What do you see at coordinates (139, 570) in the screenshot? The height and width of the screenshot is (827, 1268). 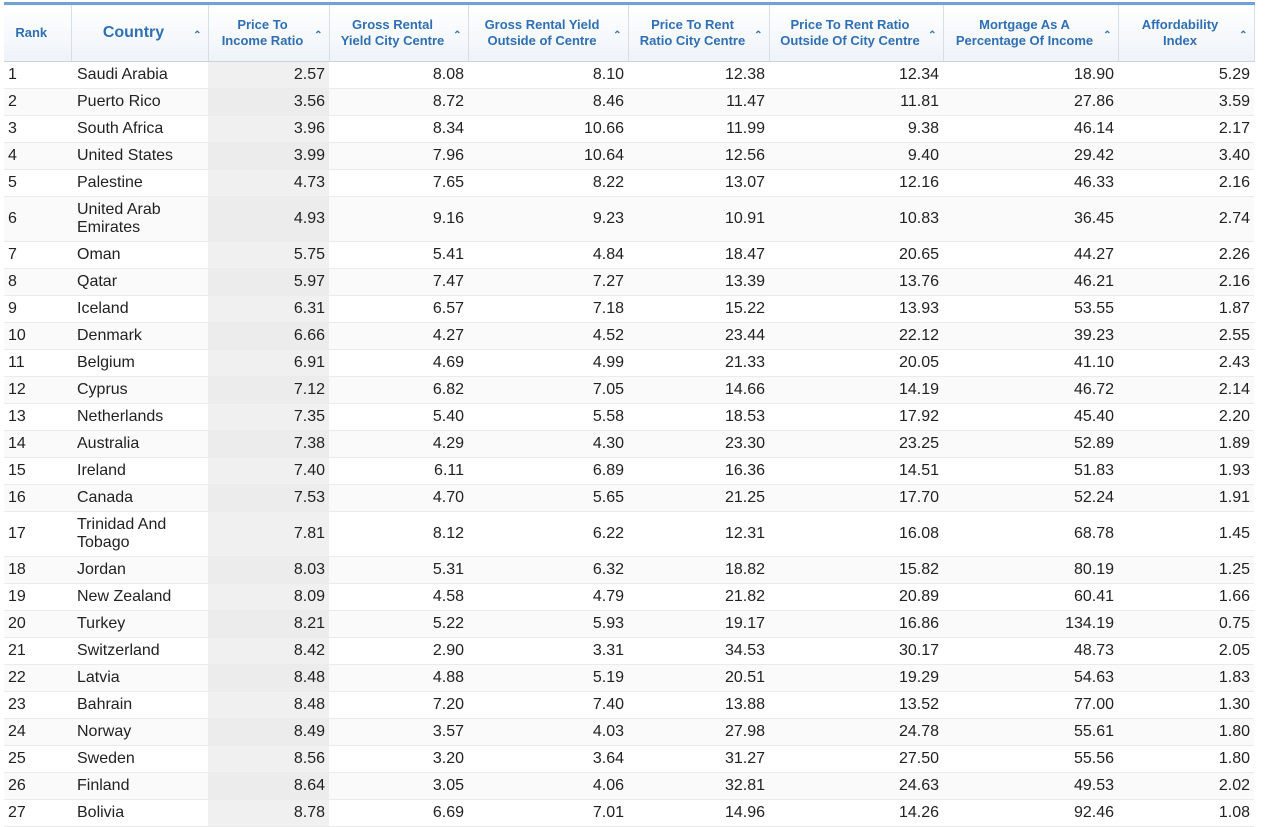 I see `cell-country: Jordan` at bounding box center [139, 570].